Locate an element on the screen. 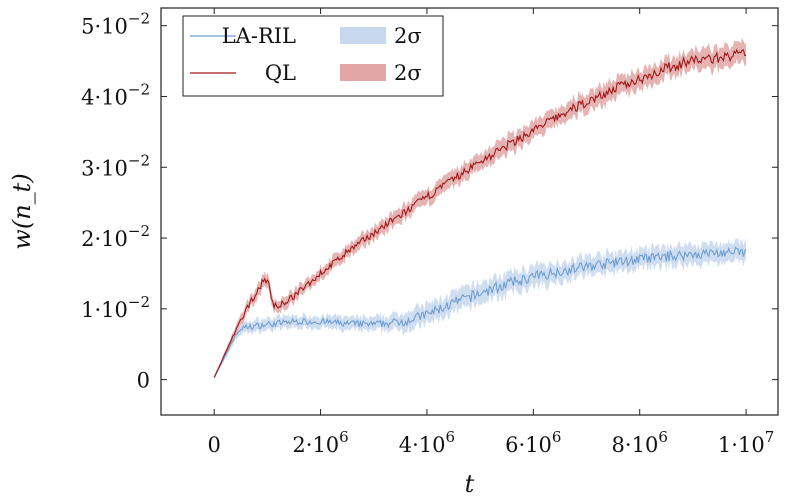 This screenshot has height=498, width=791. x-tick-label: 6·10⁶ is located at coordinates (533, 442).